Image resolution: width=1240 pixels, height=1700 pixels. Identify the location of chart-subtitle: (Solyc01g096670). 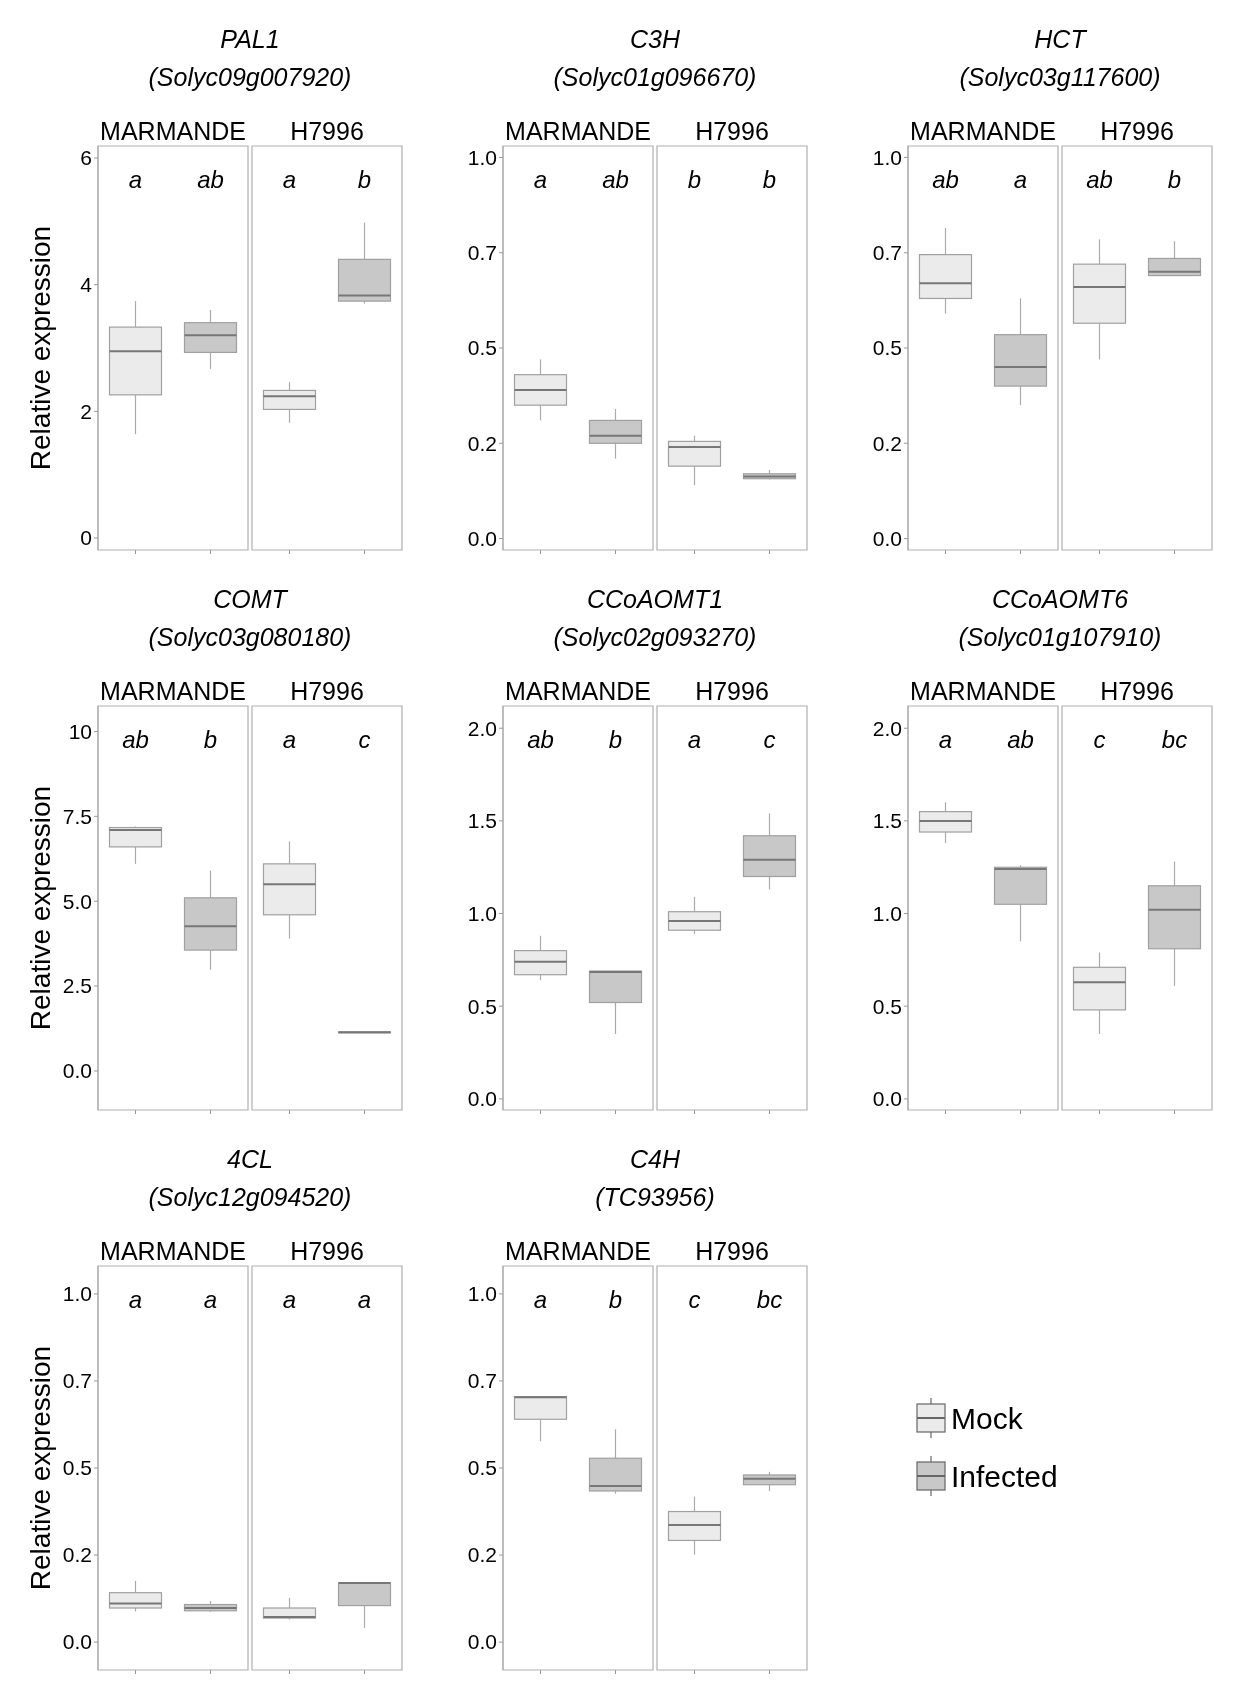
(655, 77).